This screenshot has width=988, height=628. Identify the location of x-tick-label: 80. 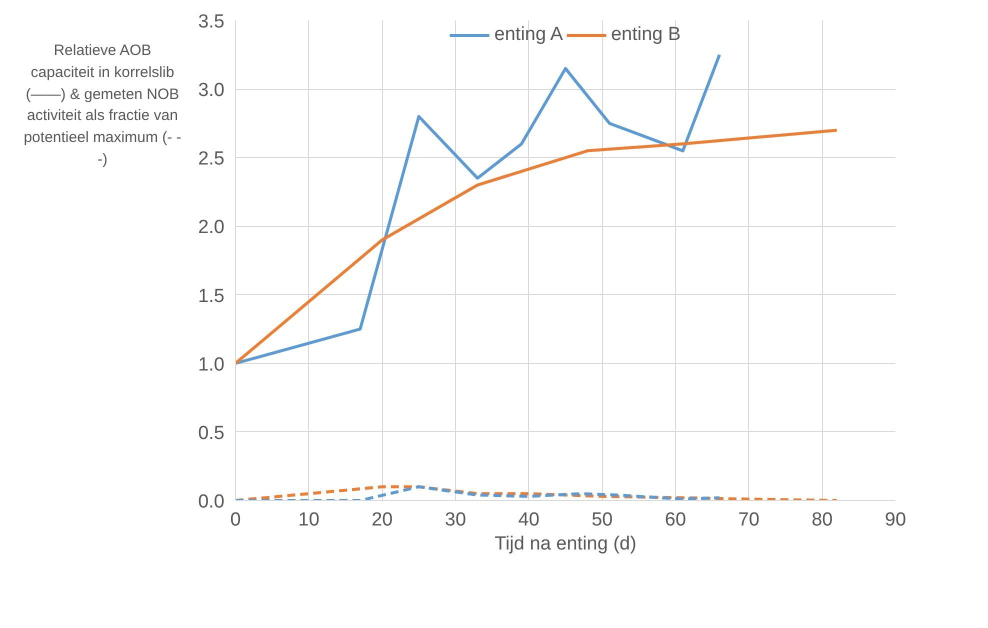
(822, 520).